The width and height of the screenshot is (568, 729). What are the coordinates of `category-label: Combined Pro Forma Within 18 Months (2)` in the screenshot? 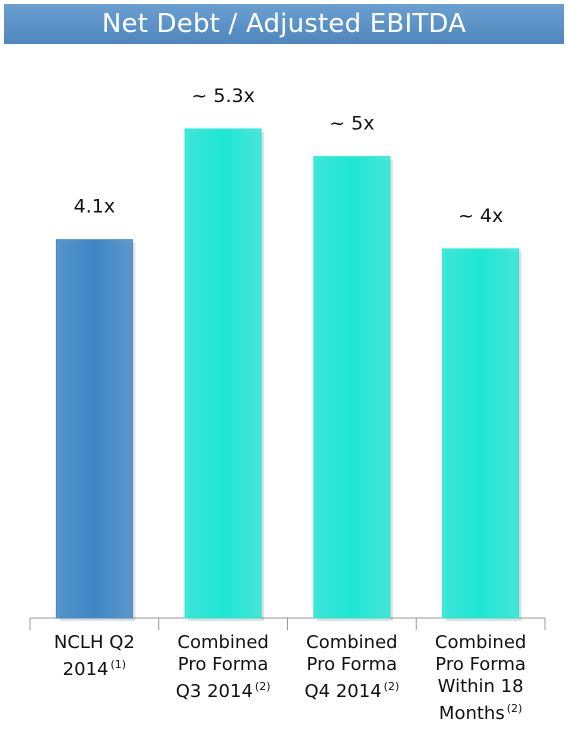 It's located at (481, 678).